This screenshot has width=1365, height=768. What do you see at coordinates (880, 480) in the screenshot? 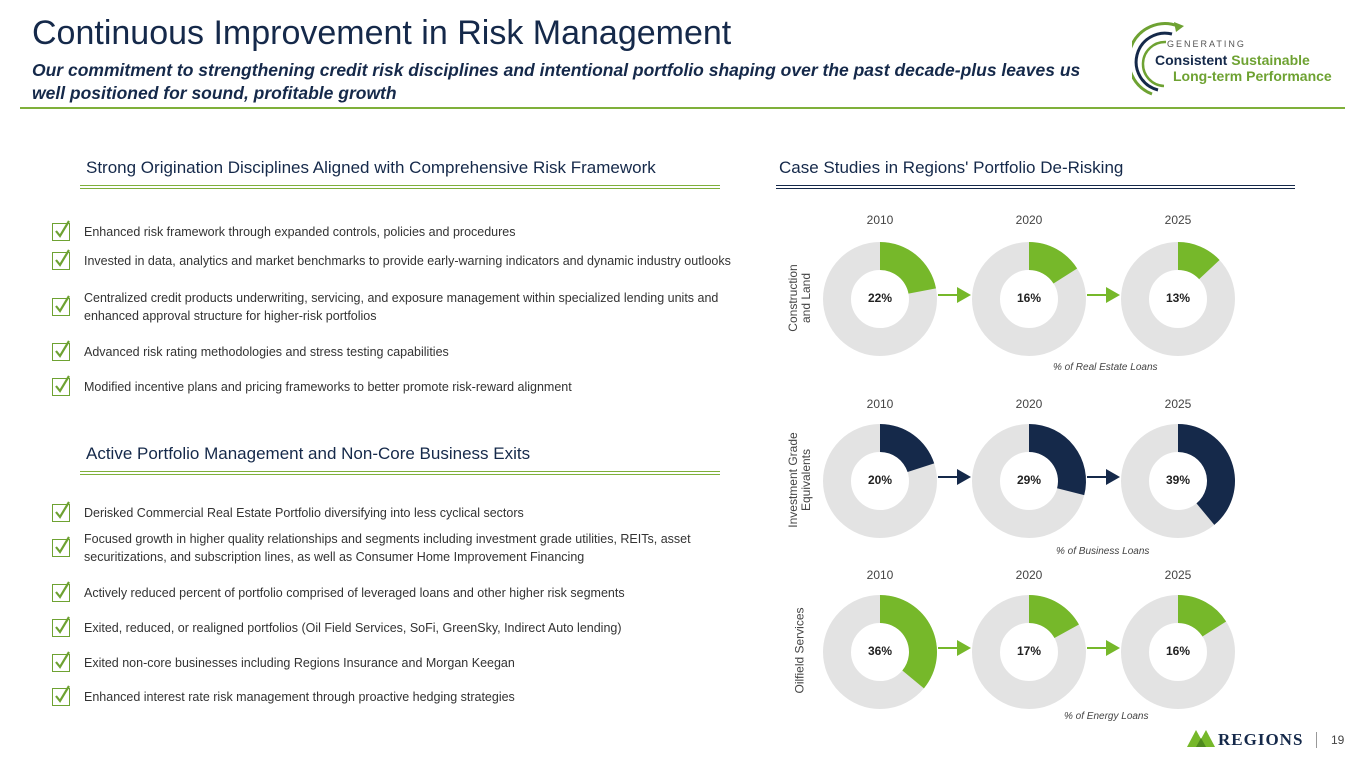
I see `donut-value-label: 20%` at bounding box center [880, 480].